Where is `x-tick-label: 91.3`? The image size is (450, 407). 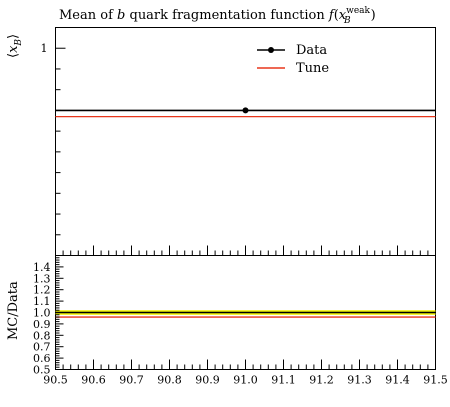
x-tick-label: 91.3 is located at coordinates (359, 380).